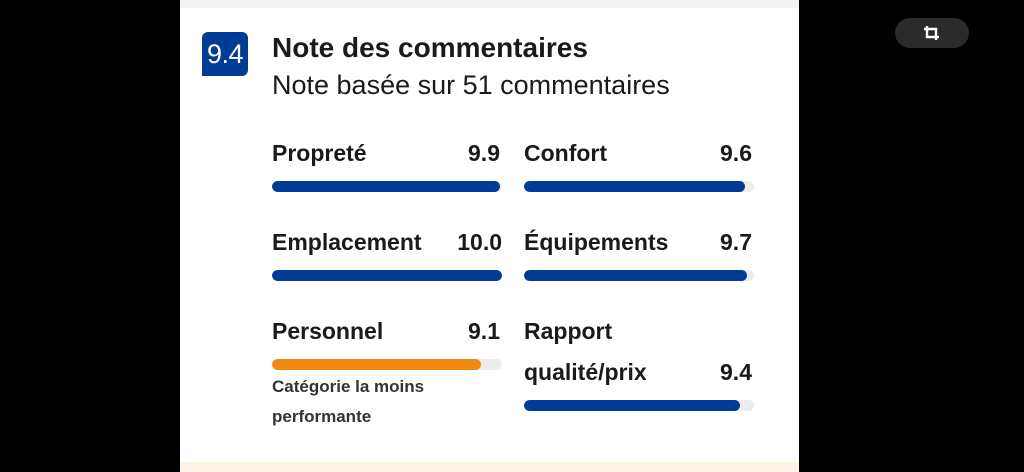  I want to click on category-proprete: Propreté 9.9, so click(387, 170).